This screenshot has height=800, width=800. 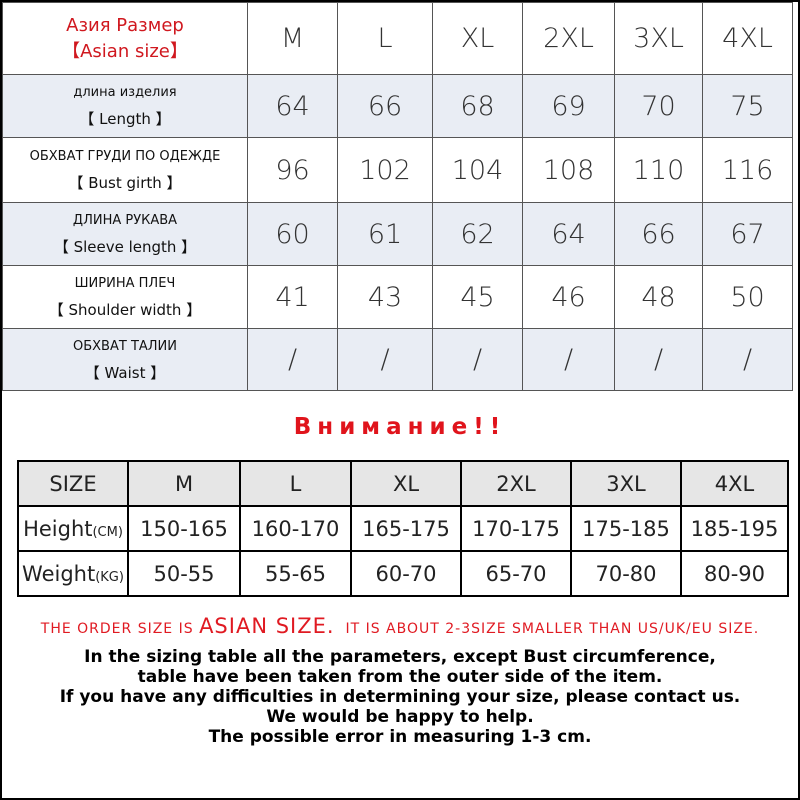 I want to click on header-row: SIZE M L XL 2XL 3XL 4XL, so click(x=403, y=483).